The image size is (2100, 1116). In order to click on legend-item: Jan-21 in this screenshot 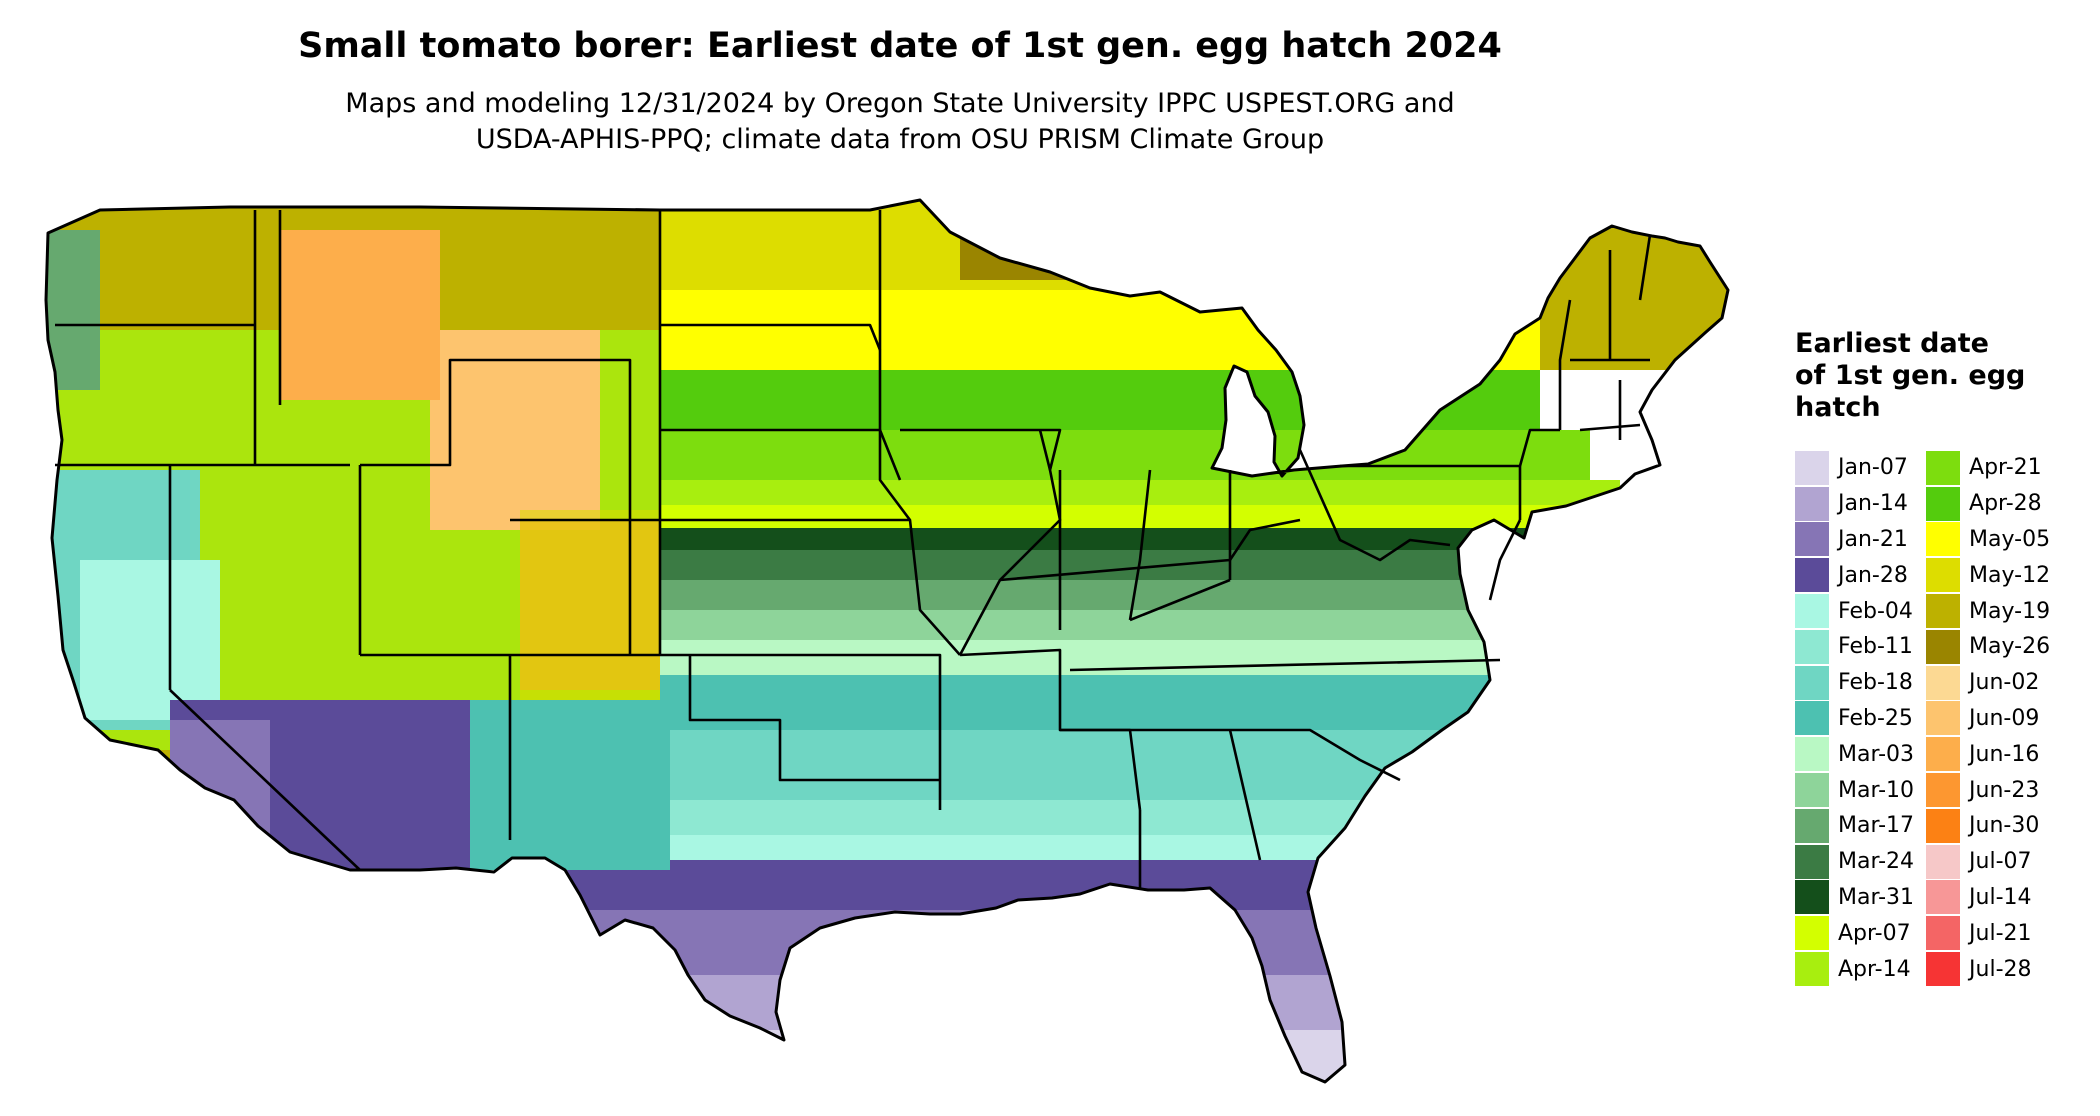, I will do `click(1854, 540)`.